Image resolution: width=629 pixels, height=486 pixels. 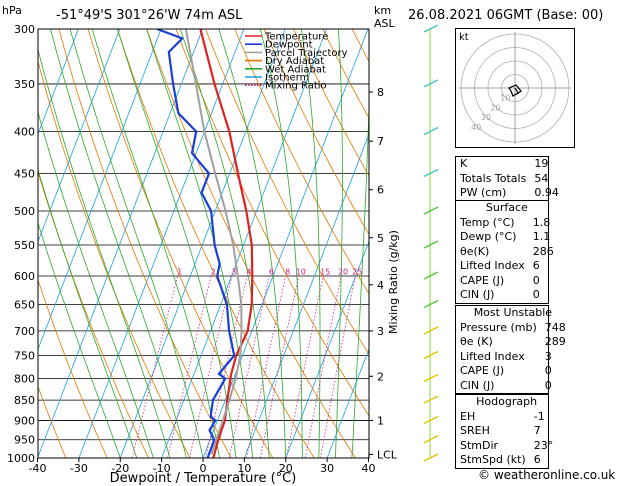 I want to click on pressure-tick-label: 650, so click(x=24, y=305).